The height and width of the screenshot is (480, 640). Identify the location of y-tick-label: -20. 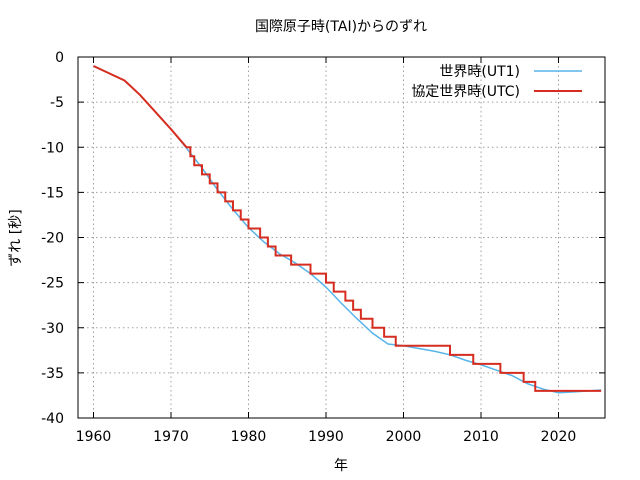
(52, 239).